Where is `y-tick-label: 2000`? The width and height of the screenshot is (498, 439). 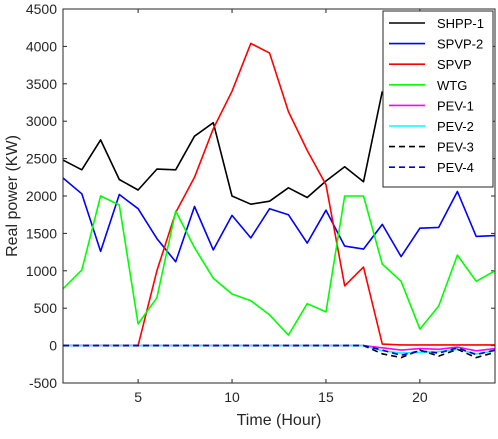
y-tick-label: 2000 is located at coordinates (41, 196).